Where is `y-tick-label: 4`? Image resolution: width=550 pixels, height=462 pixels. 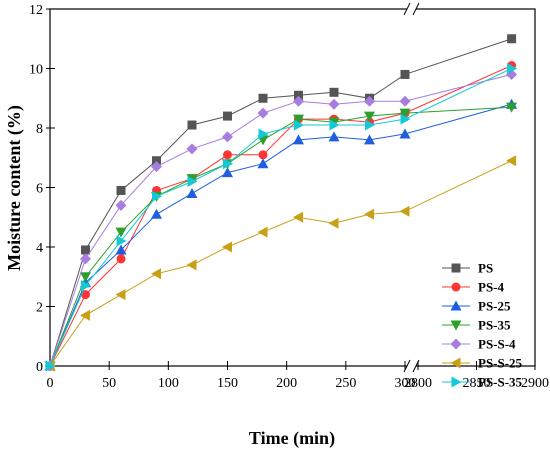
y-tick-label: 4 is located at coordinates (39, 248).